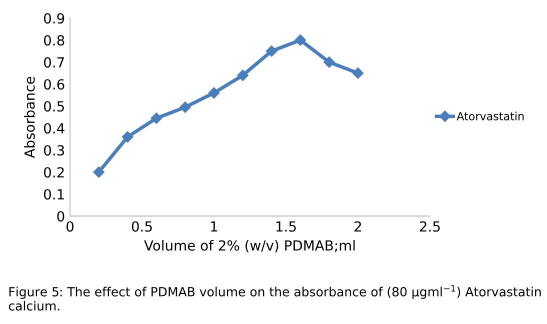 The image size is (547, 324). I want to click on y-tick-label: 0.1, so click(54, 194).